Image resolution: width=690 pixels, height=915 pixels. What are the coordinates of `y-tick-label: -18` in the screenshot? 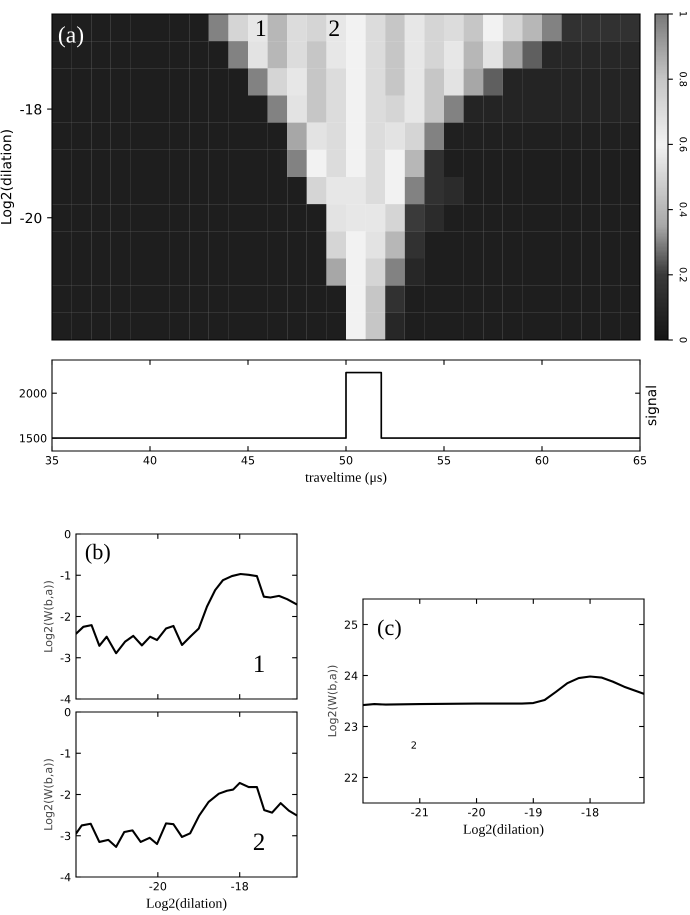 It's located at (31, 109).